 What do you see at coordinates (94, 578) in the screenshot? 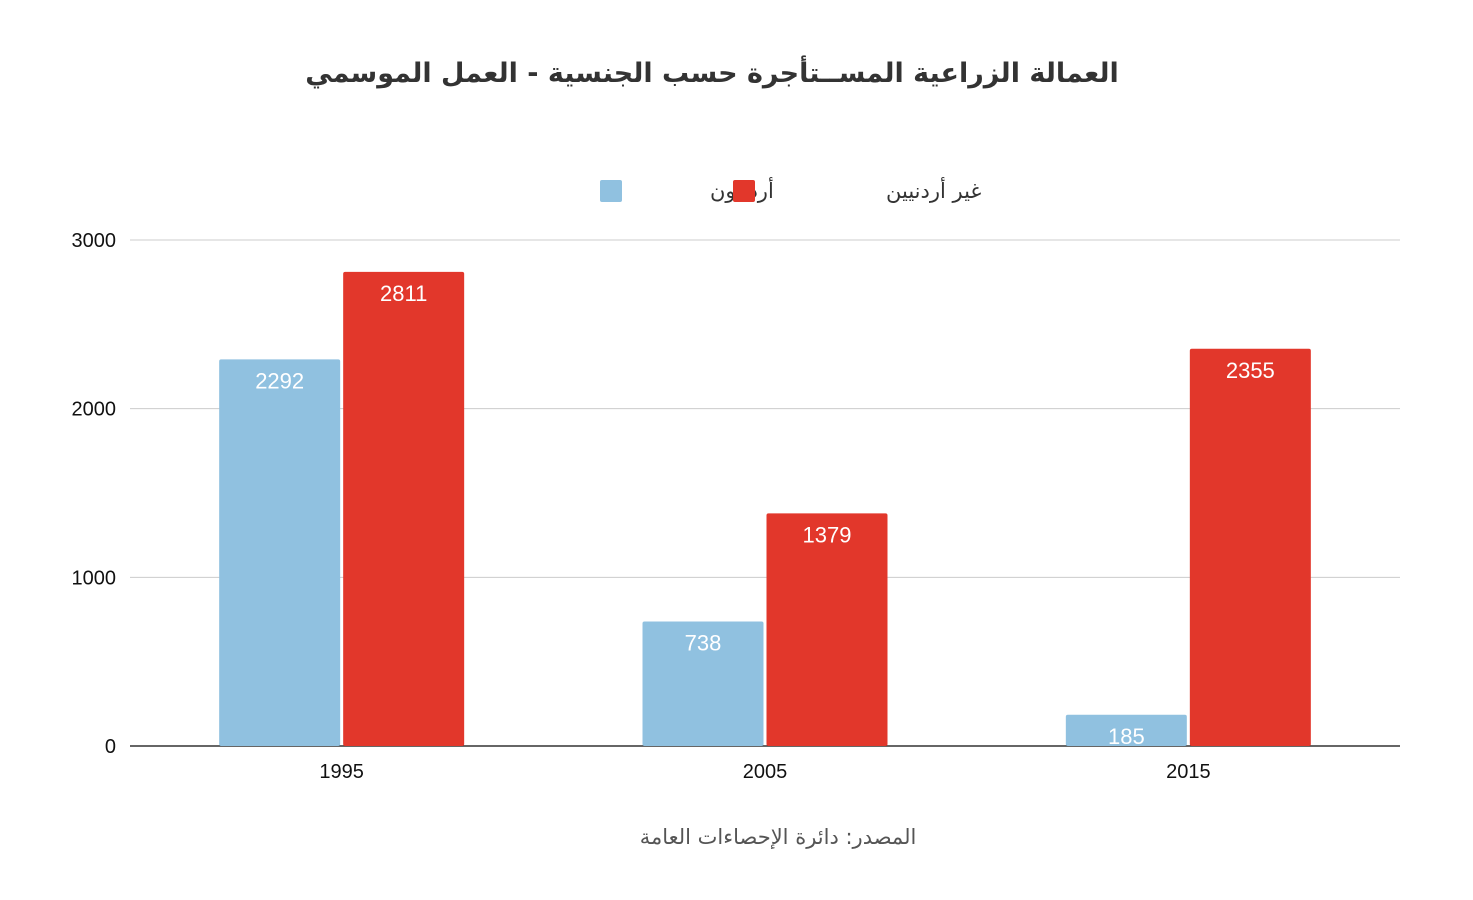
I see `y-tick-label: 1000` at bounding box center [94, 578].